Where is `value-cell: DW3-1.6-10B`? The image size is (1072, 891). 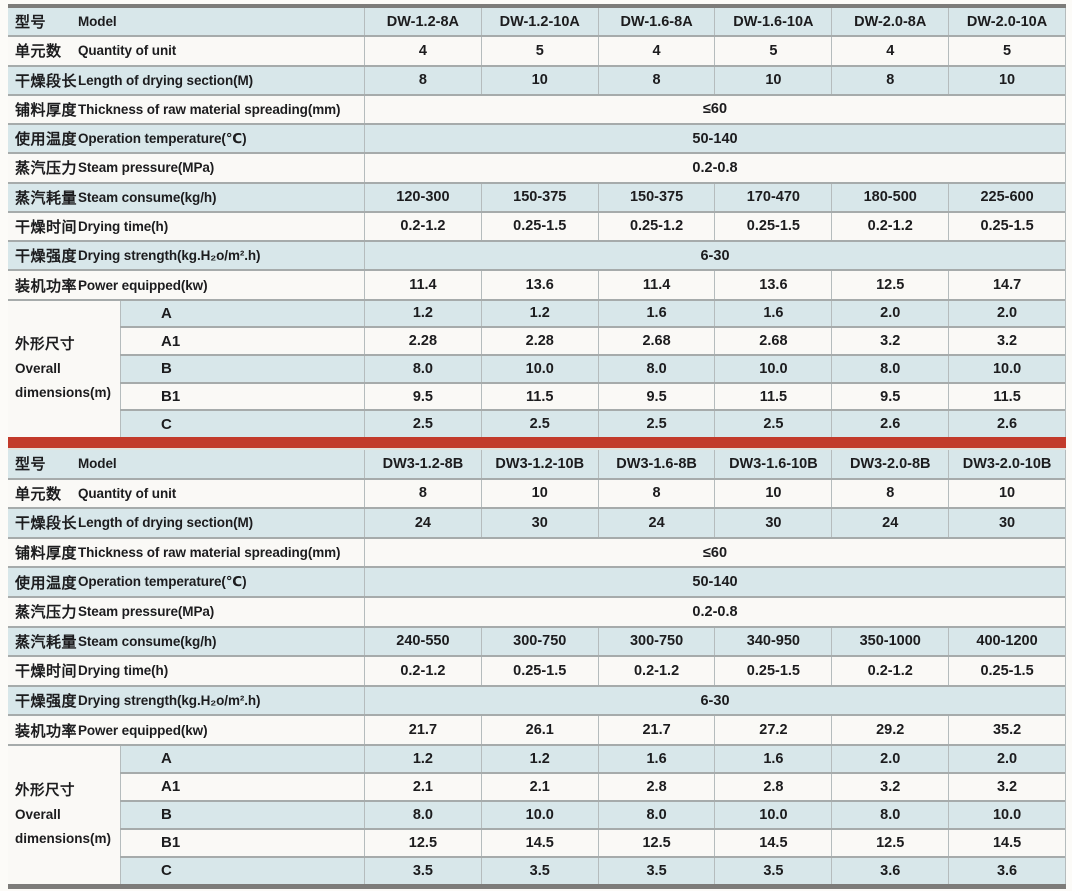
value-cell: DW3-1.6-10B is located at coordinates (772, 464).